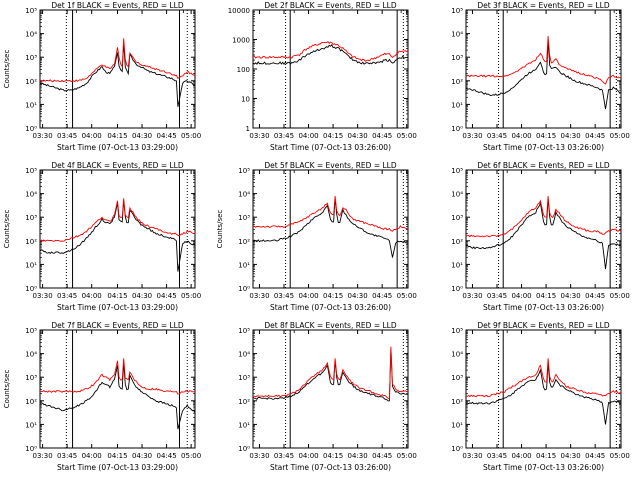 This screenshot has width=640, height=480. I want to click on panel-title: Det 1f BLACK = Events, RED = LLD, so click(117, 5).